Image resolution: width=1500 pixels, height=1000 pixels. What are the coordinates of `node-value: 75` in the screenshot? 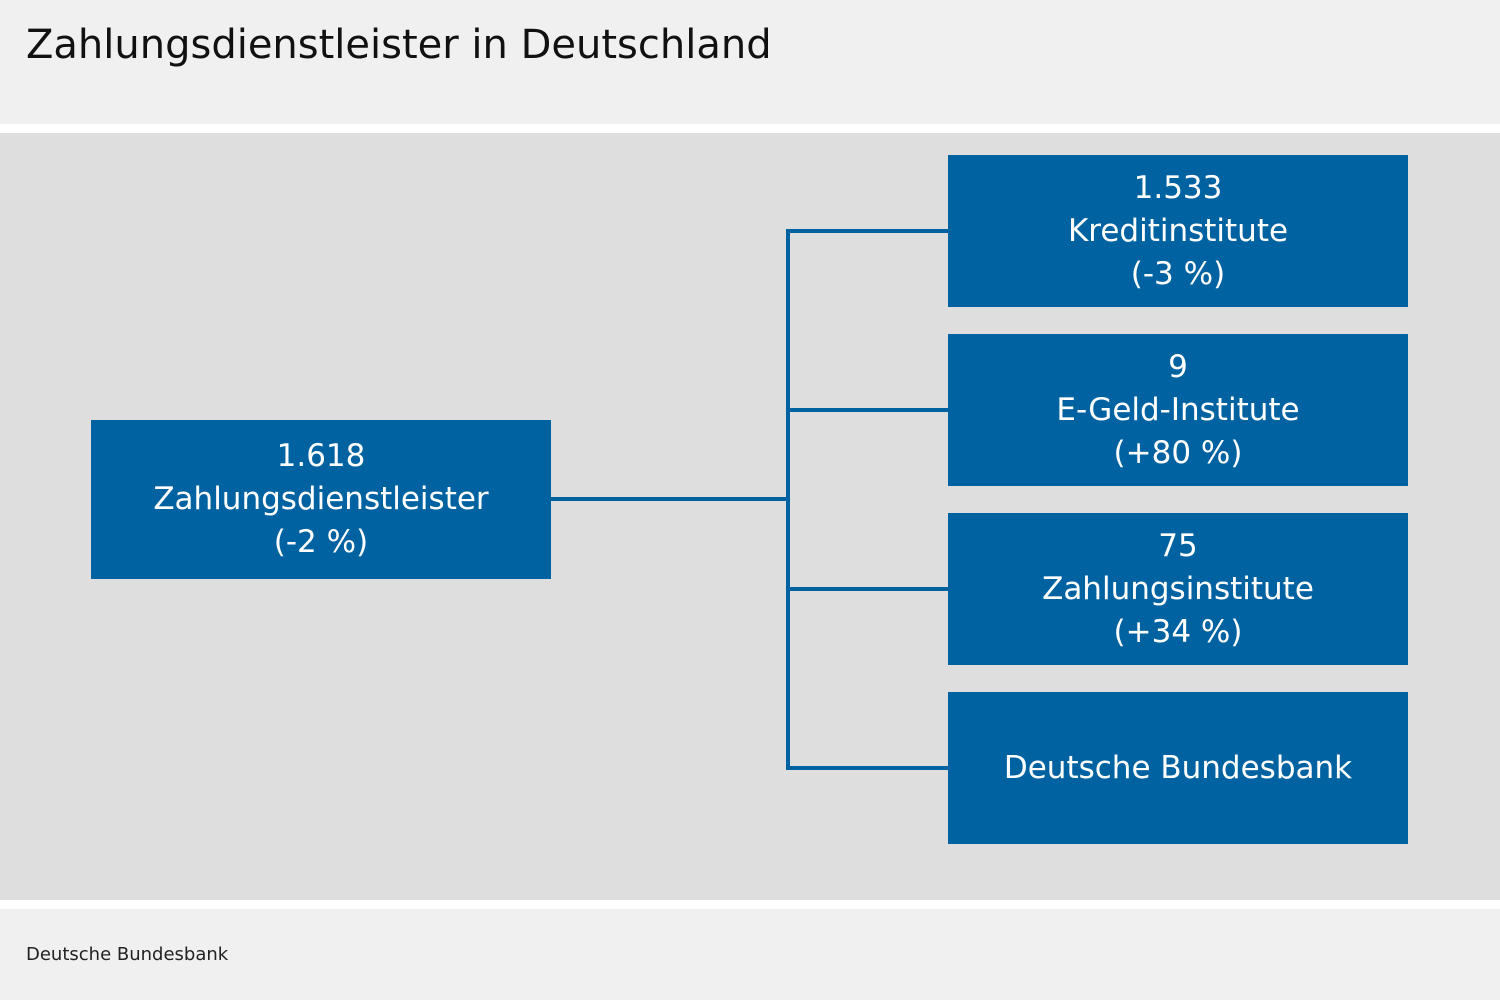 It's located at (1178, 545).